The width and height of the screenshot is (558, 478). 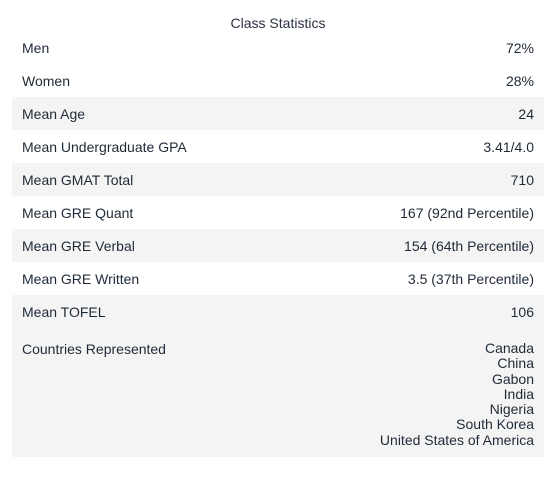 I want to click on table-row-mean-age: Mean Age 24, so click(x=278, y=113).